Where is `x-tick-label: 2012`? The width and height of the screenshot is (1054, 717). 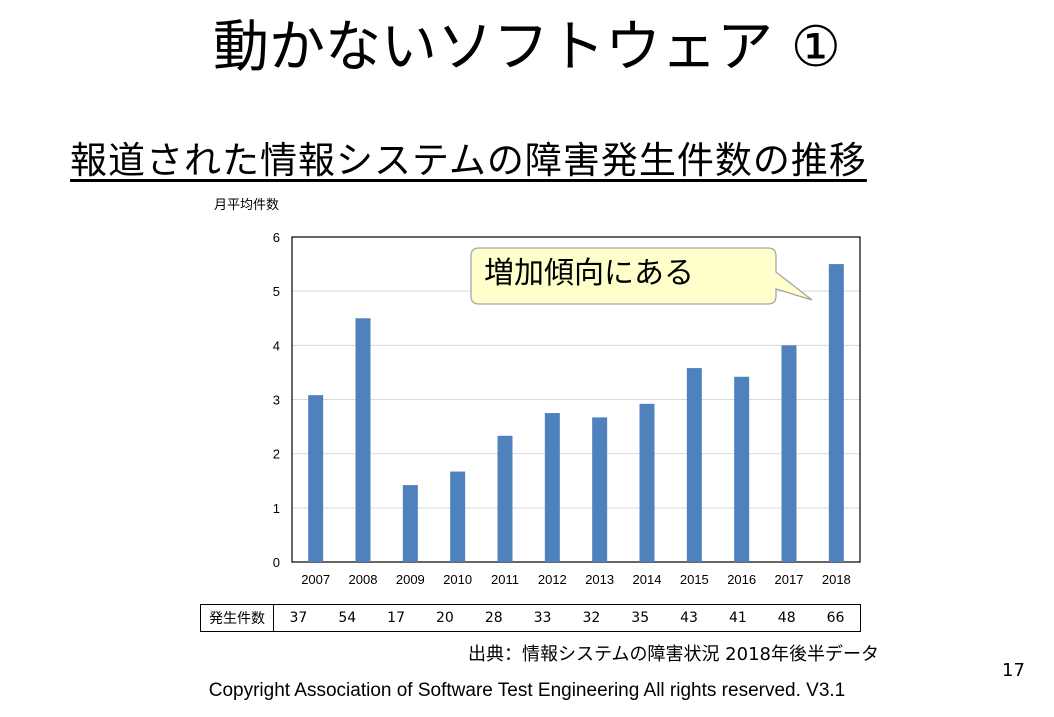
x-tick-label: 2012 is located at coordinates (552, 579).